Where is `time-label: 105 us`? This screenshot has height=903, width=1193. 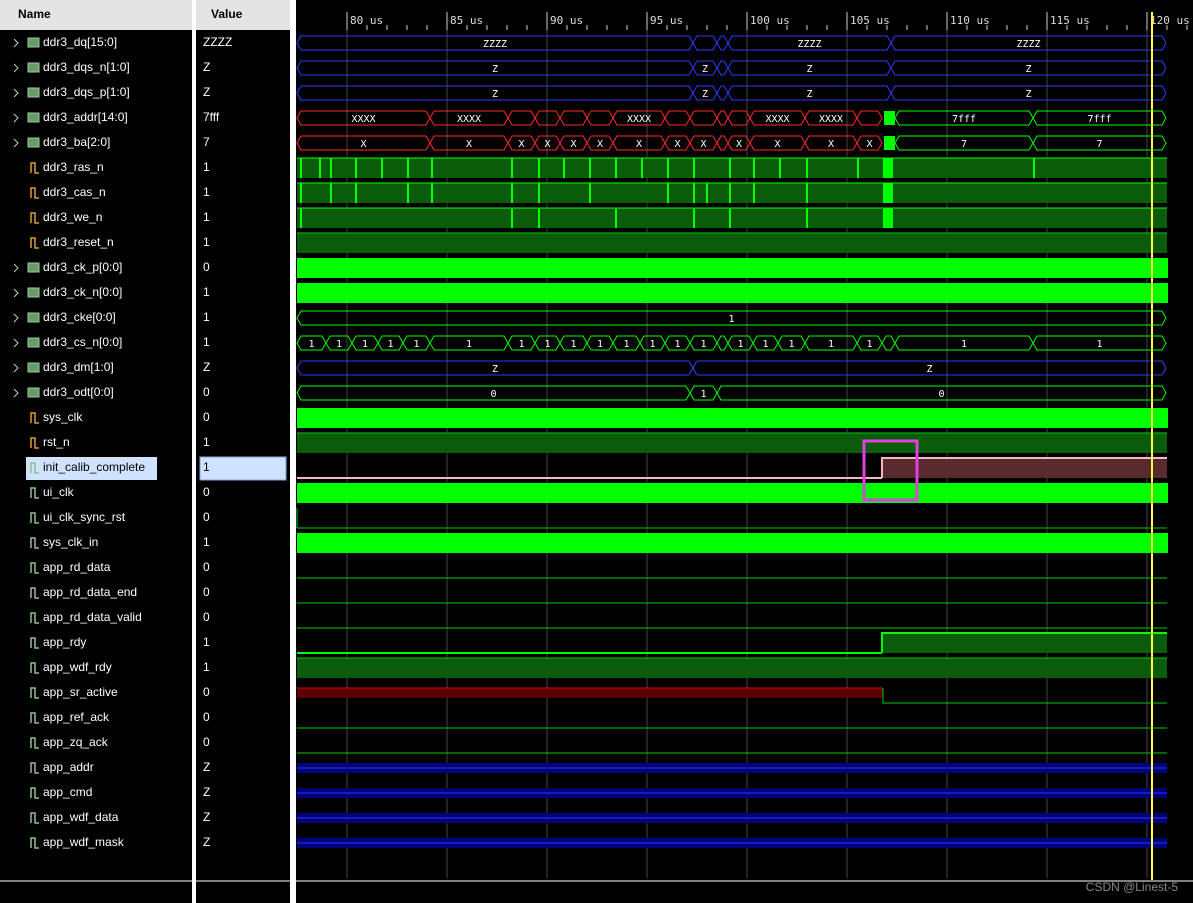
time-label: 105 us is located at coordinates (870, 20).